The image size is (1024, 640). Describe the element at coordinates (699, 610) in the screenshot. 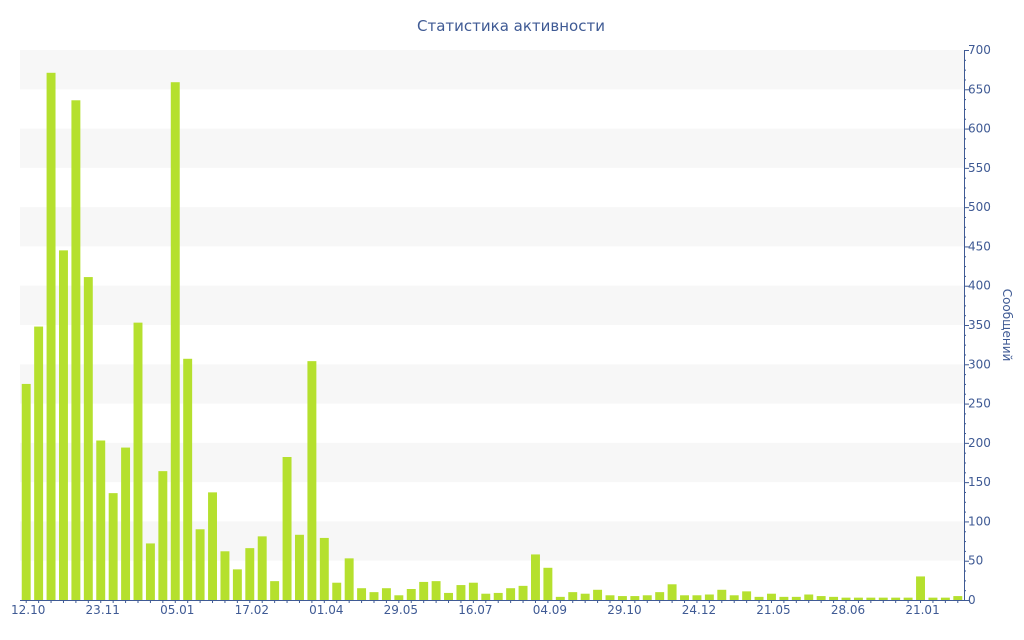

I see `x-tick-label: 24.12` at that location.